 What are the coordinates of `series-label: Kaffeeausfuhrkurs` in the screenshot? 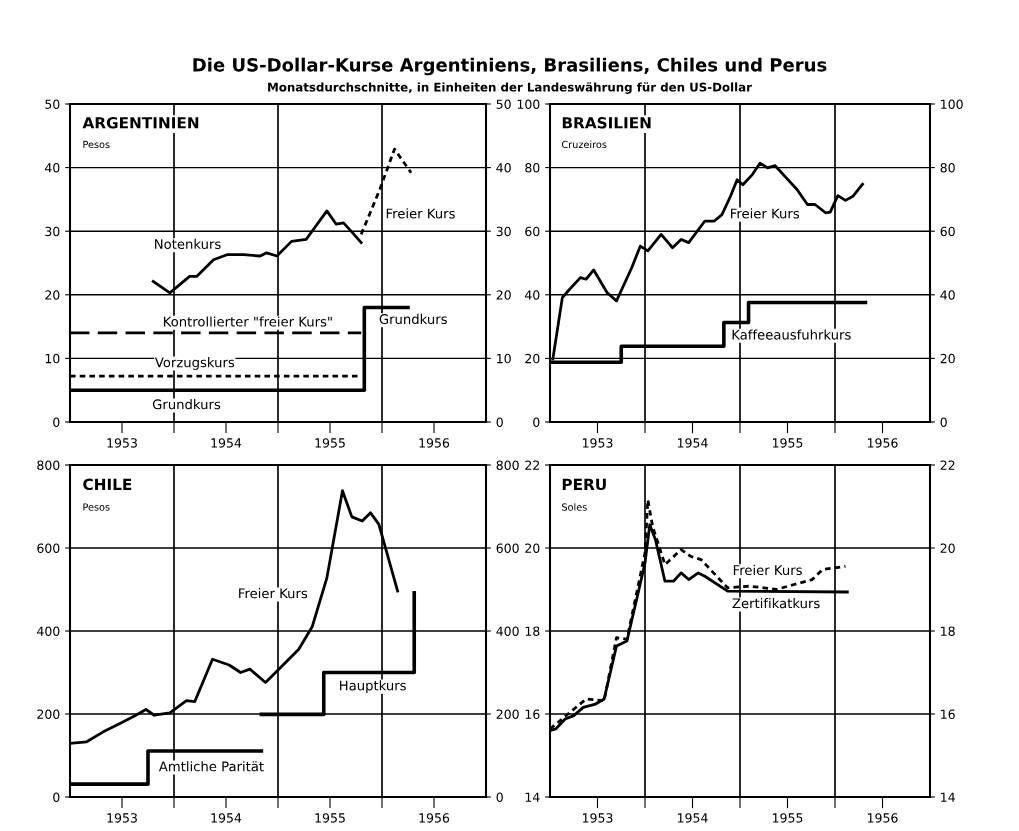 It's located at (791, 334).